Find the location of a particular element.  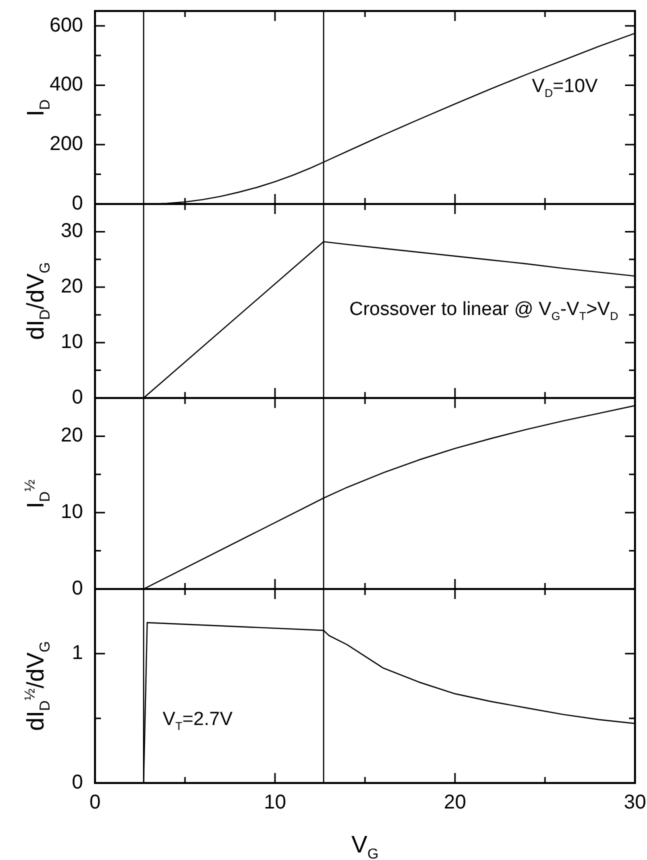

y-tick-label: 30 is located at coordinates (71, 231).